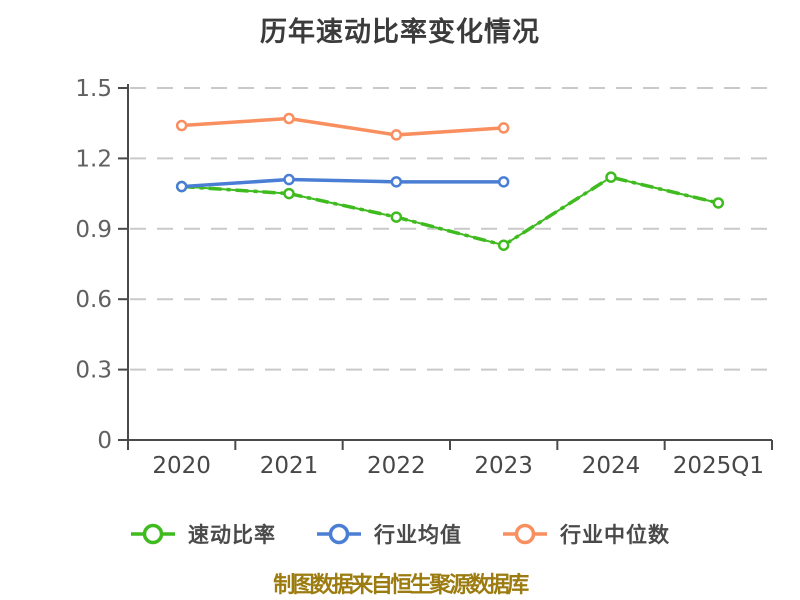 Image resolution: width=800 pixels, height=600 pixels. I want to click on y-tick-label: 0.9, so click(93, 230).